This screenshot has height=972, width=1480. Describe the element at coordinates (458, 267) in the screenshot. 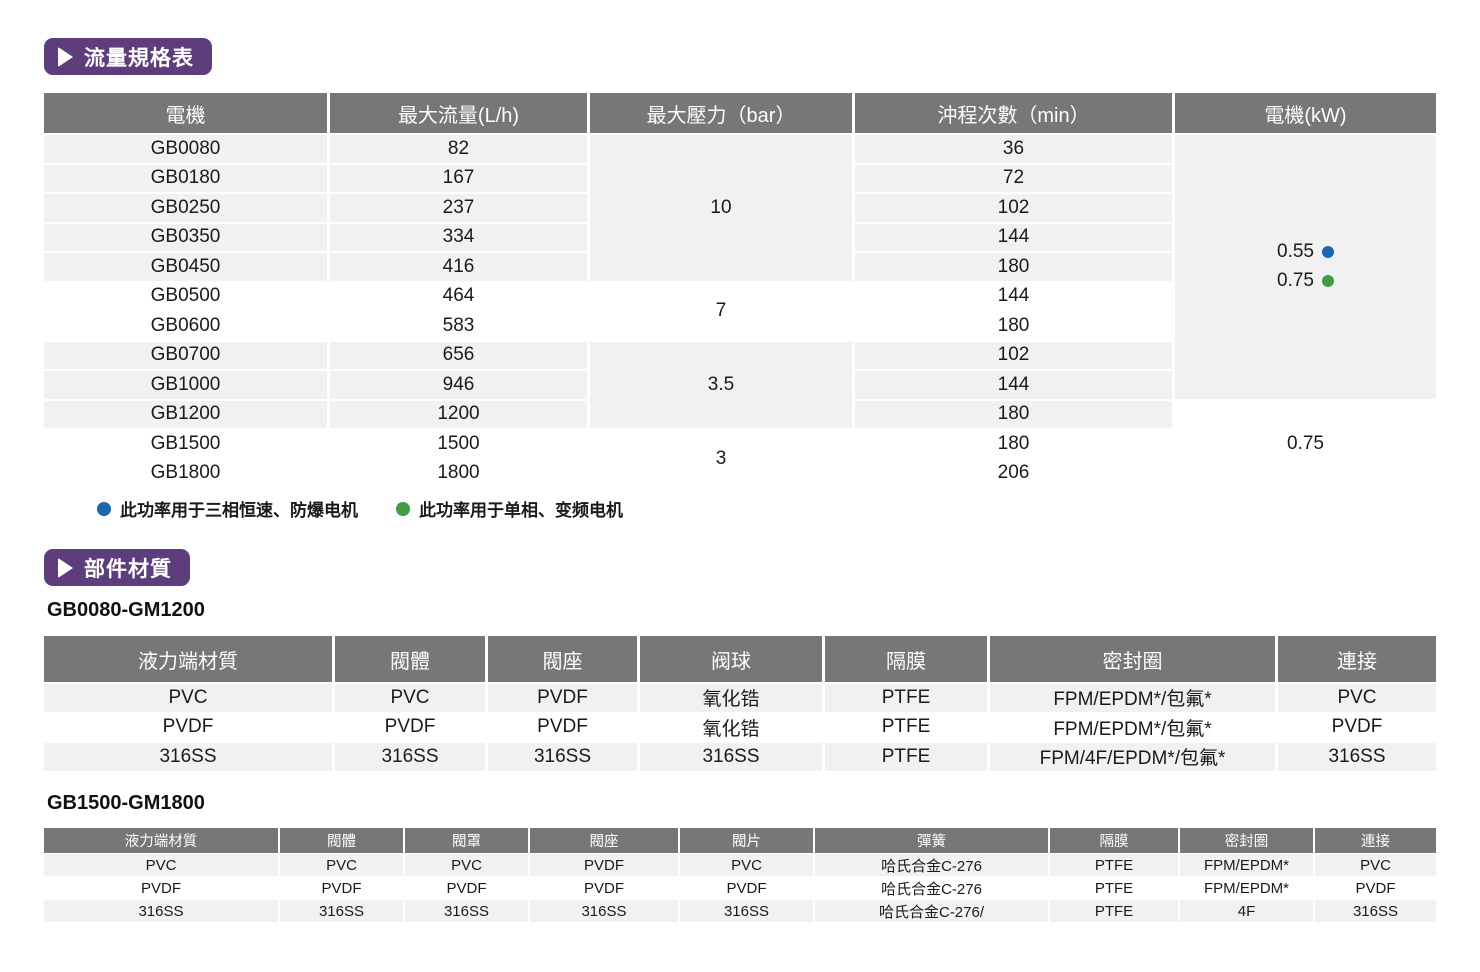

I see `flow-cell: 416` at that location.